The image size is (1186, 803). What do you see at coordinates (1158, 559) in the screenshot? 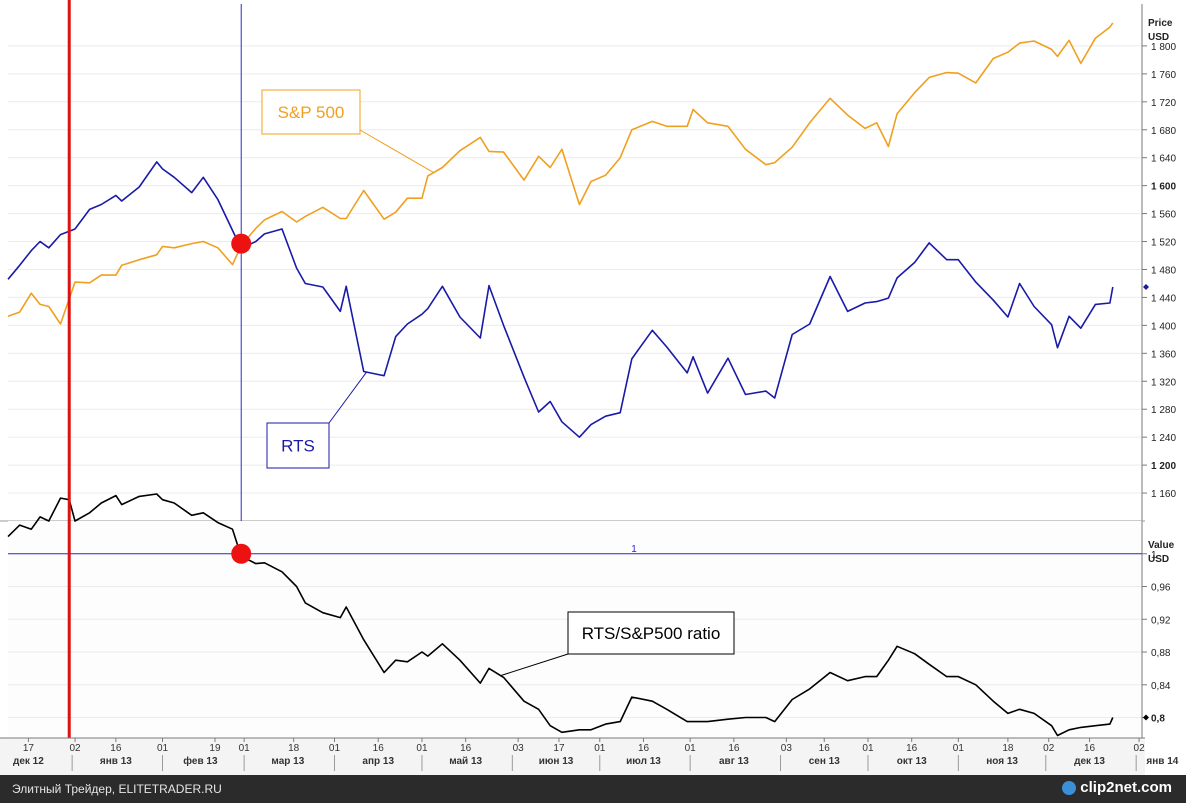
I see `ratio-ylabel-line2: USD` at bounding box center [1158, 559].